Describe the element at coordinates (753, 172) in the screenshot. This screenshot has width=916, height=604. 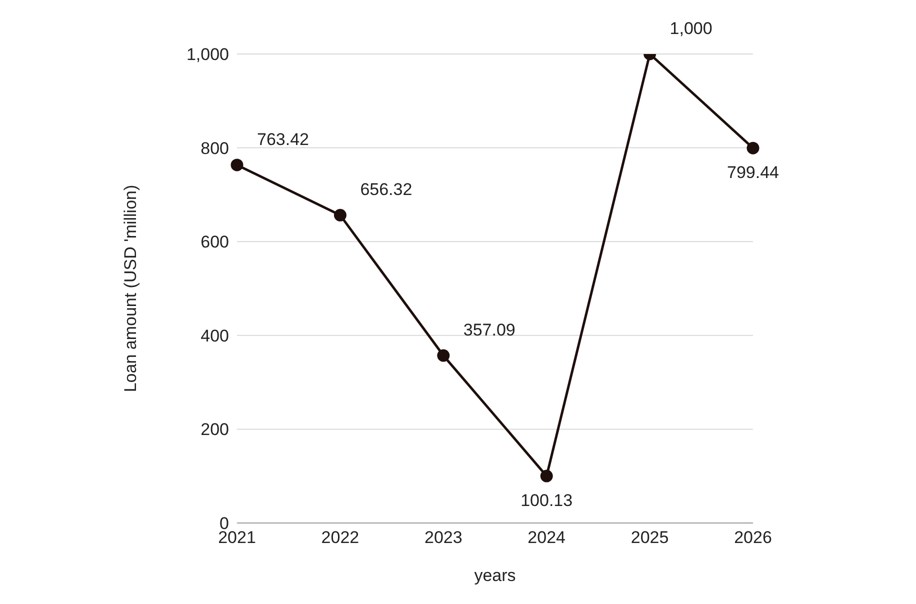
I see `data-label: 799.44` at that location.